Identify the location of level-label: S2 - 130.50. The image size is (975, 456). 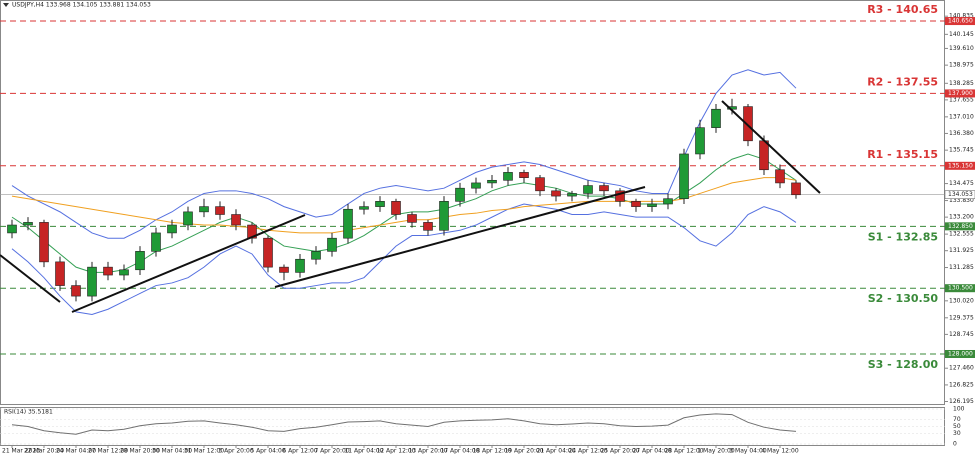
(903, 298).